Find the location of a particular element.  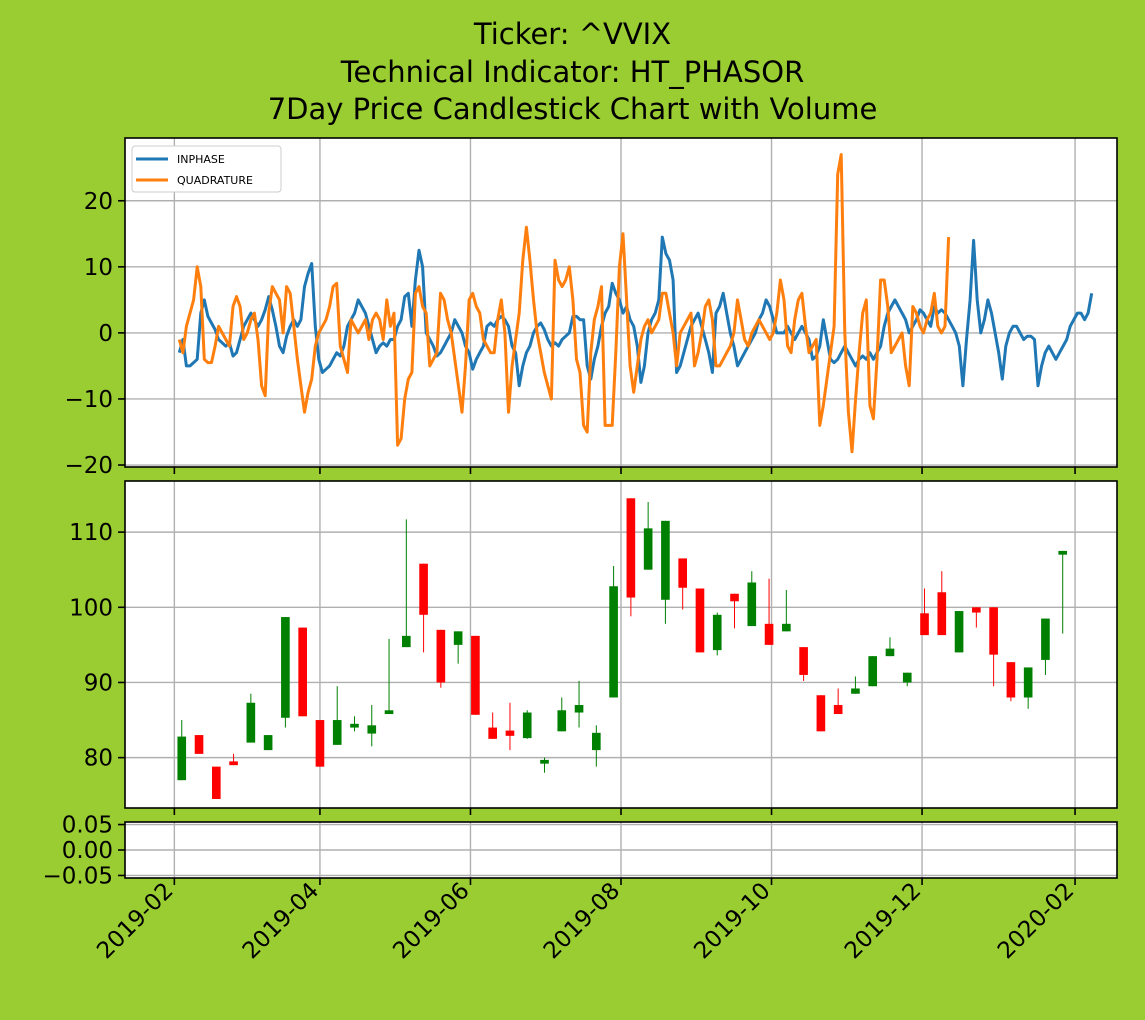

y-tick-label: −0.05 is located at coordinates (78, 876).